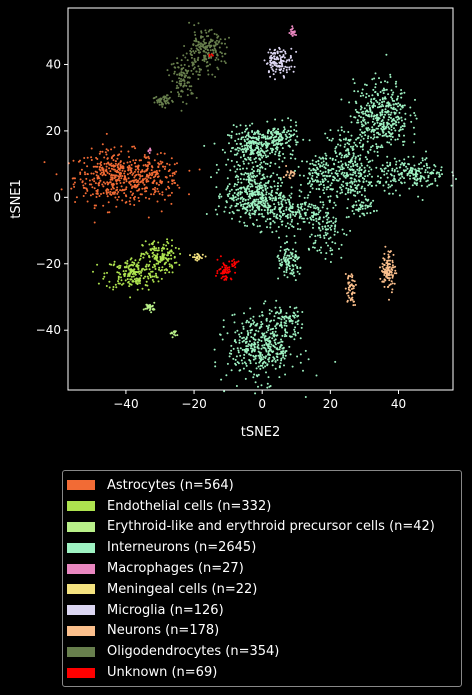 The image size is (472, 695). Describe the element at coordinates (125, 404) in the screenshot. I see `x-tick-label: −40` at that location.